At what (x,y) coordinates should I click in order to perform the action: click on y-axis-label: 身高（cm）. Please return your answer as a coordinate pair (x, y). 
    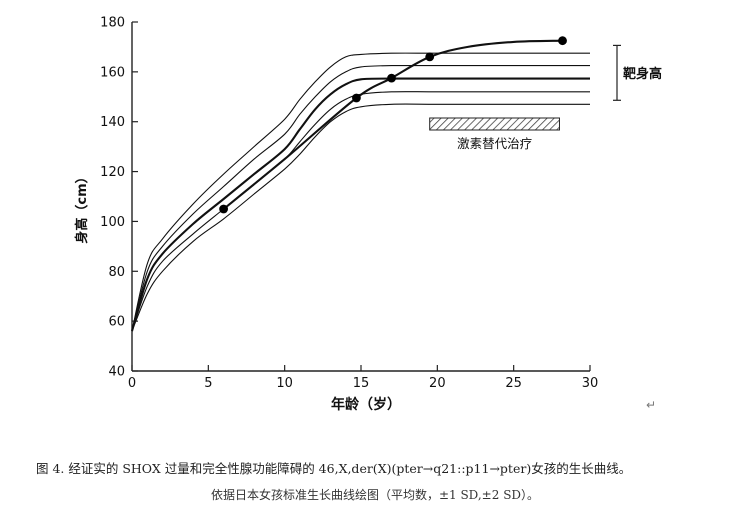
    Looking at the image, I should click on (82, 206).